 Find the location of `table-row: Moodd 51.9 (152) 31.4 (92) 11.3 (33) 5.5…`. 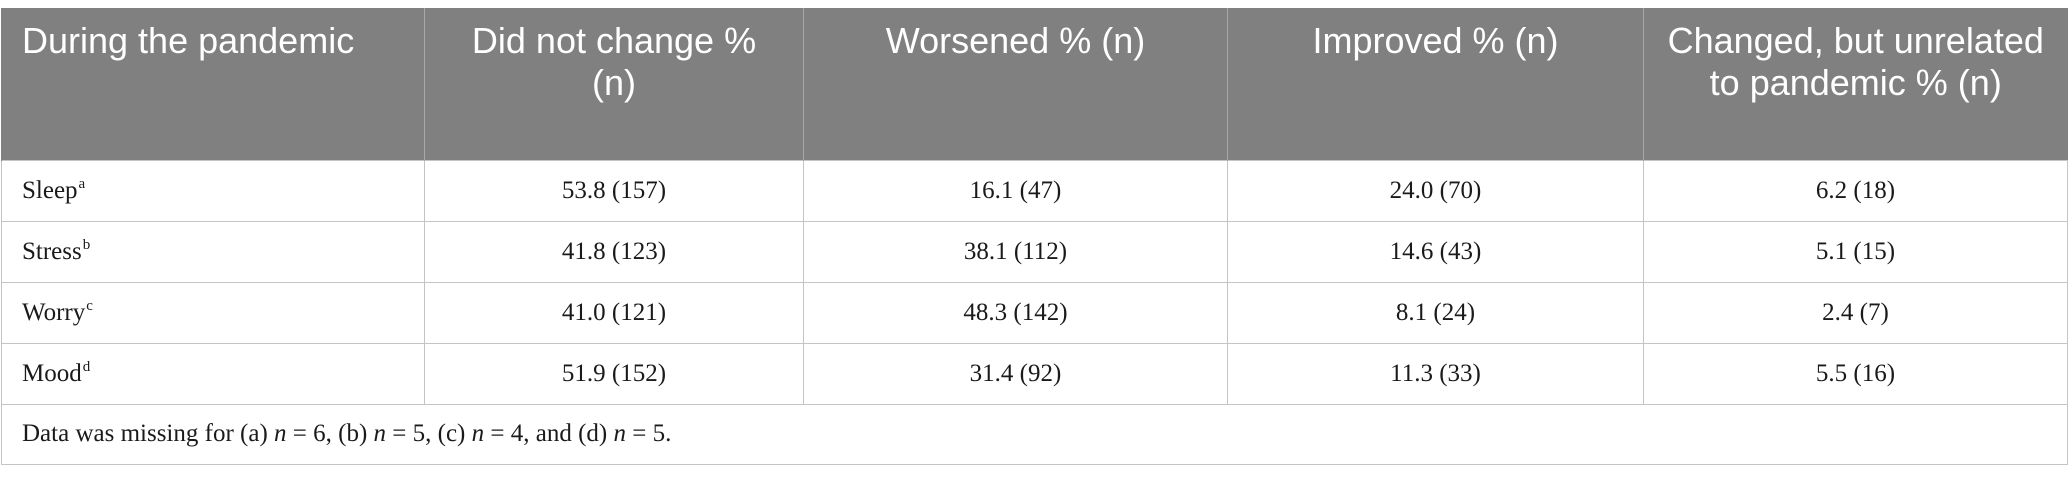

table-row: Moodd 51.9 (152) 31.4 (92) 11.3 (33) 5.5… is located at coordinates (1034, 373).